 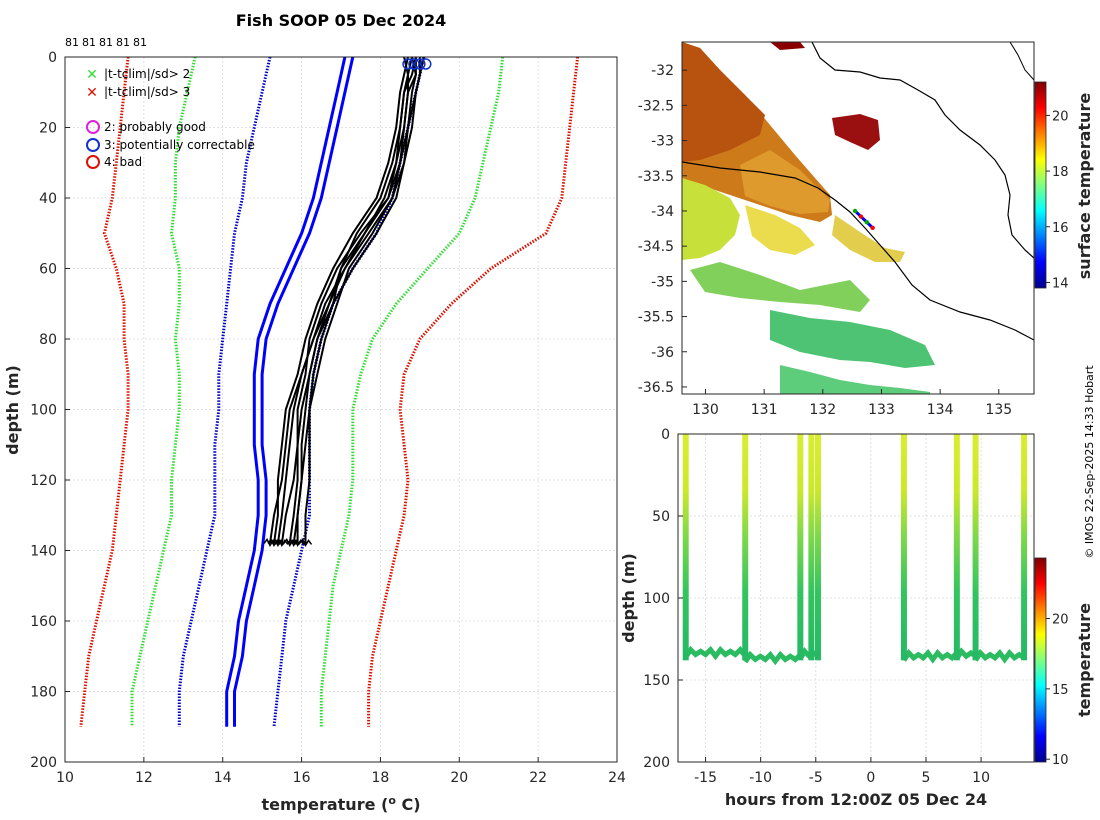 What do you see at coordinates (656, 681) in the screenshot?
I see `y-tick-label: 150` at bounding box center [656, 681].